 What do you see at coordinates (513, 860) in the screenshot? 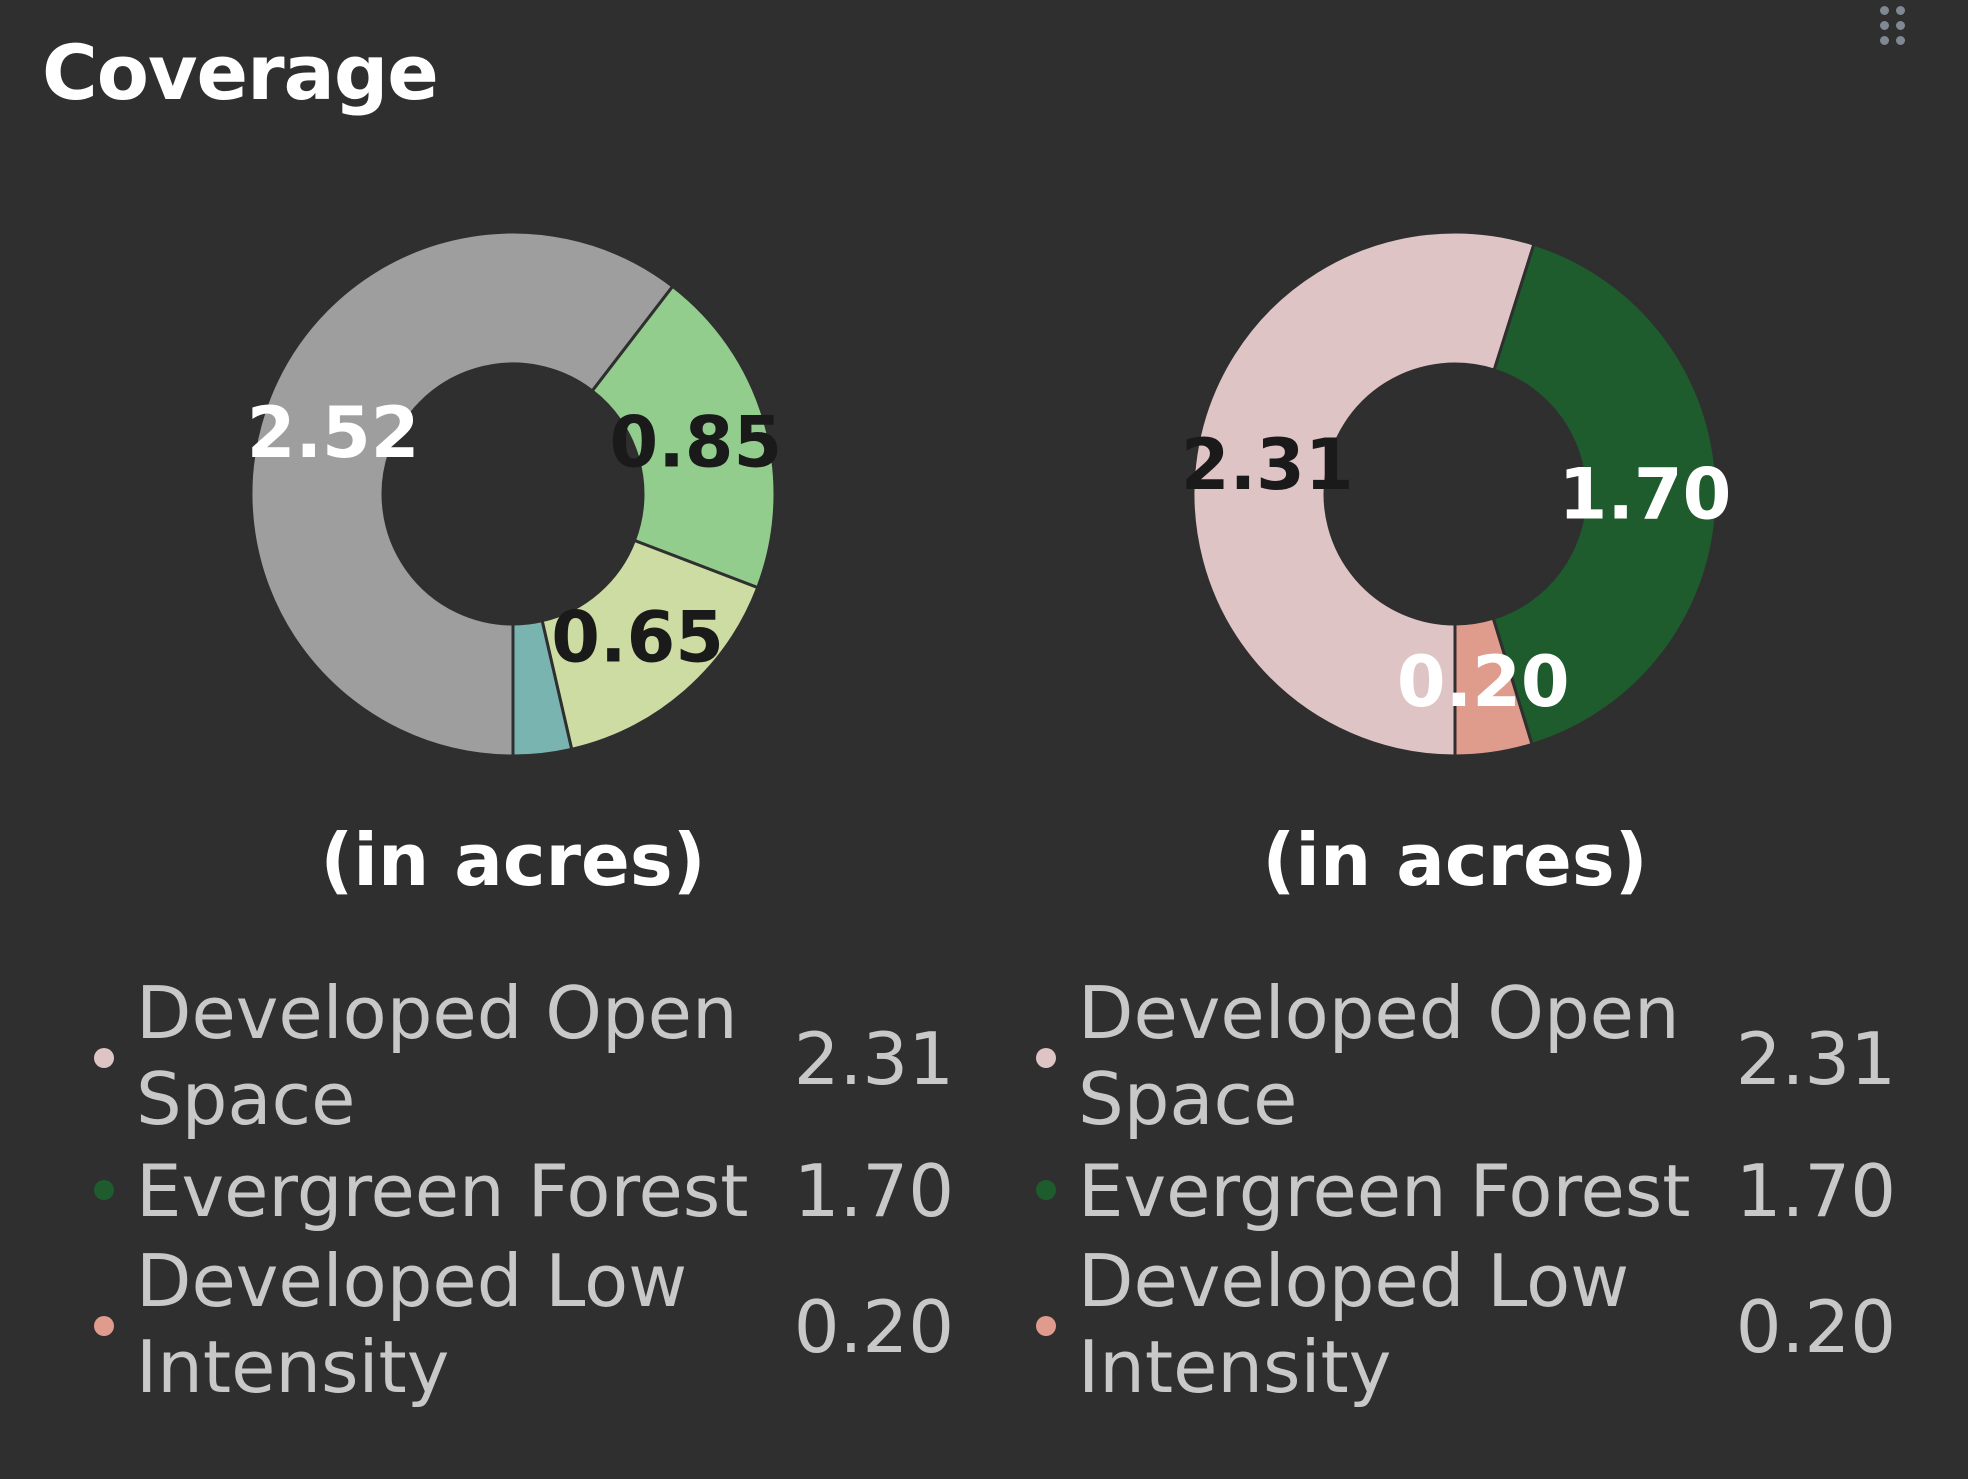
I see `unit-label-left: (in acres)` at bounding box center [513, 860].